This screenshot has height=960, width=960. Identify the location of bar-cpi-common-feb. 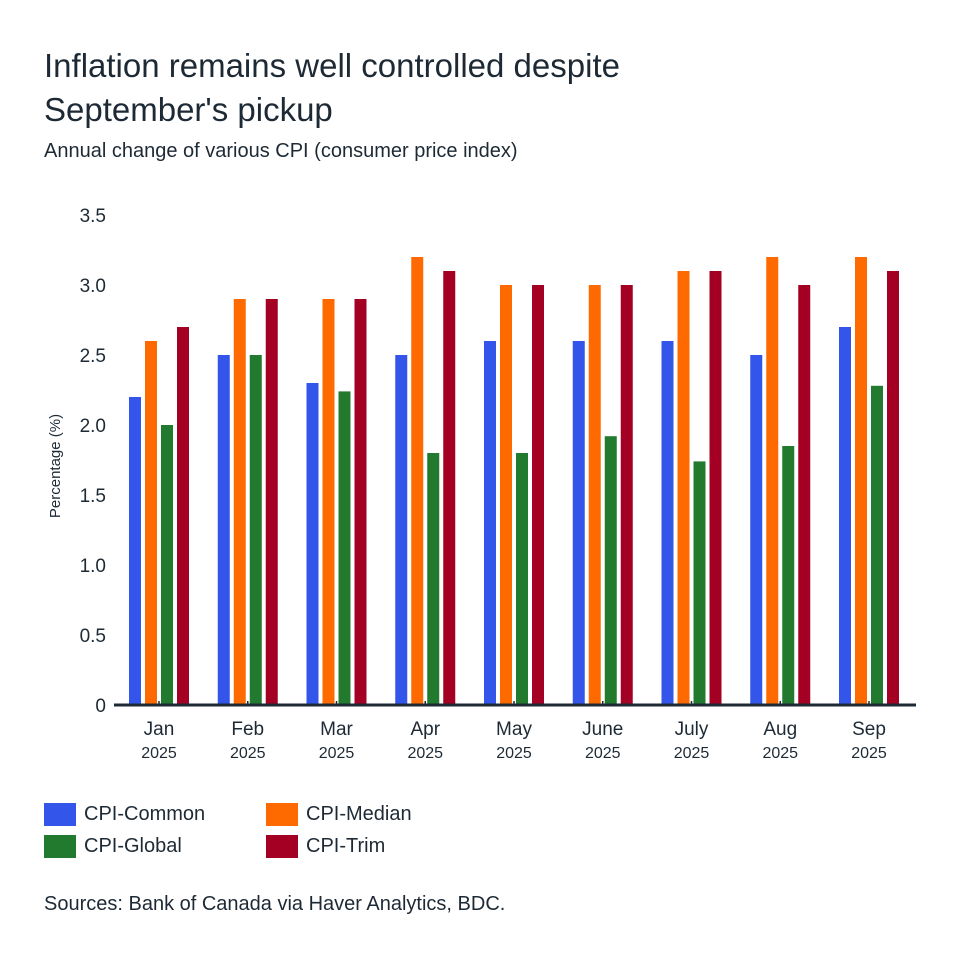
(223, 530).